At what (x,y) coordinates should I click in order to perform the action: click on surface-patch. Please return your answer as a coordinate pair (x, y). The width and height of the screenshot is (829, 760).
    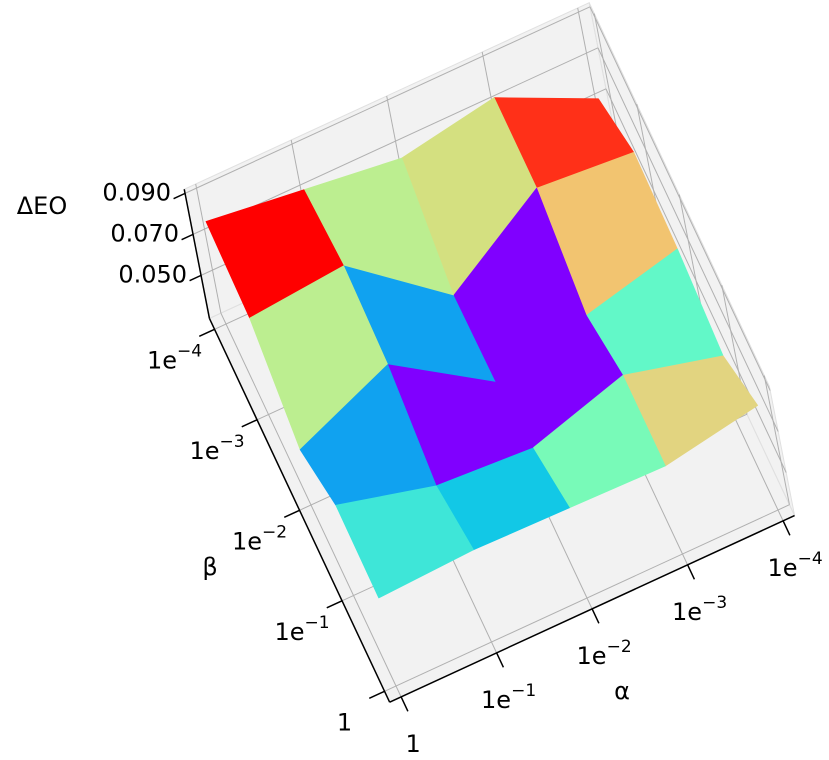
    Looking at the image, I should click on (404, 542).